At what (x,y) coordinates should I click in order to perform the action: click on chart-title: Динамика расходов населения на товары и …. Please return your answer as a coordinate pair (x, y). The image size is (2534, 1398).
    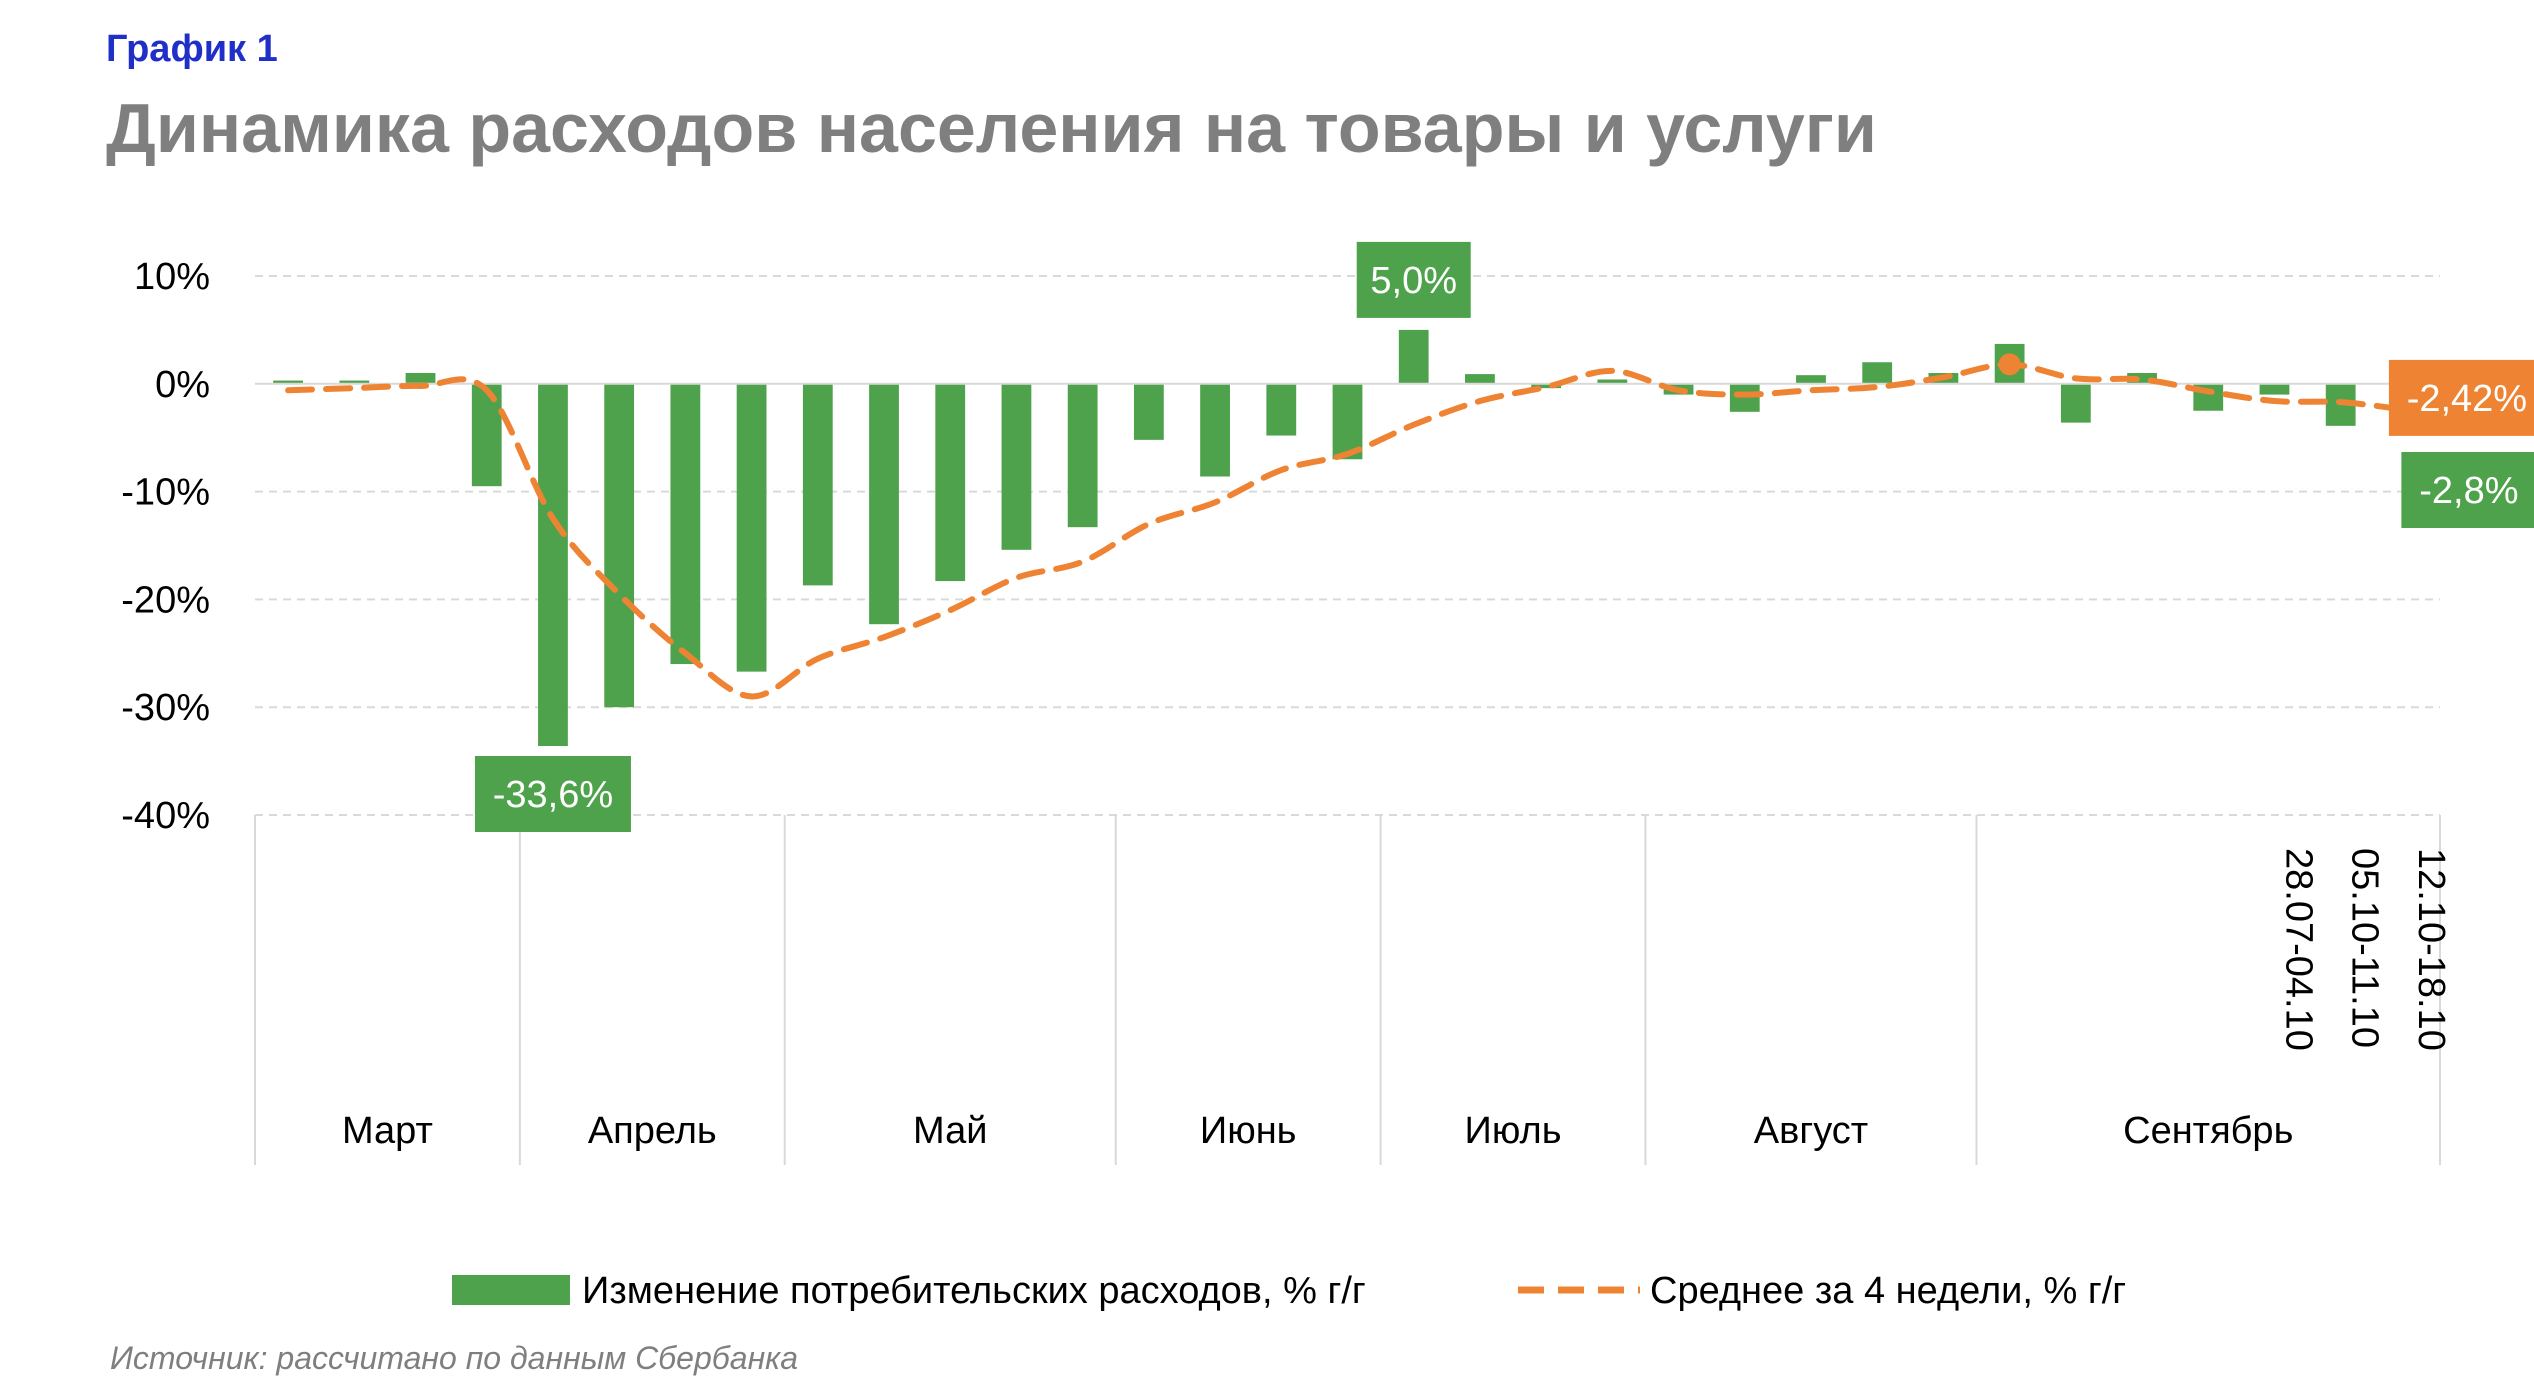
    Looking at the image, I should click on (991, 128).